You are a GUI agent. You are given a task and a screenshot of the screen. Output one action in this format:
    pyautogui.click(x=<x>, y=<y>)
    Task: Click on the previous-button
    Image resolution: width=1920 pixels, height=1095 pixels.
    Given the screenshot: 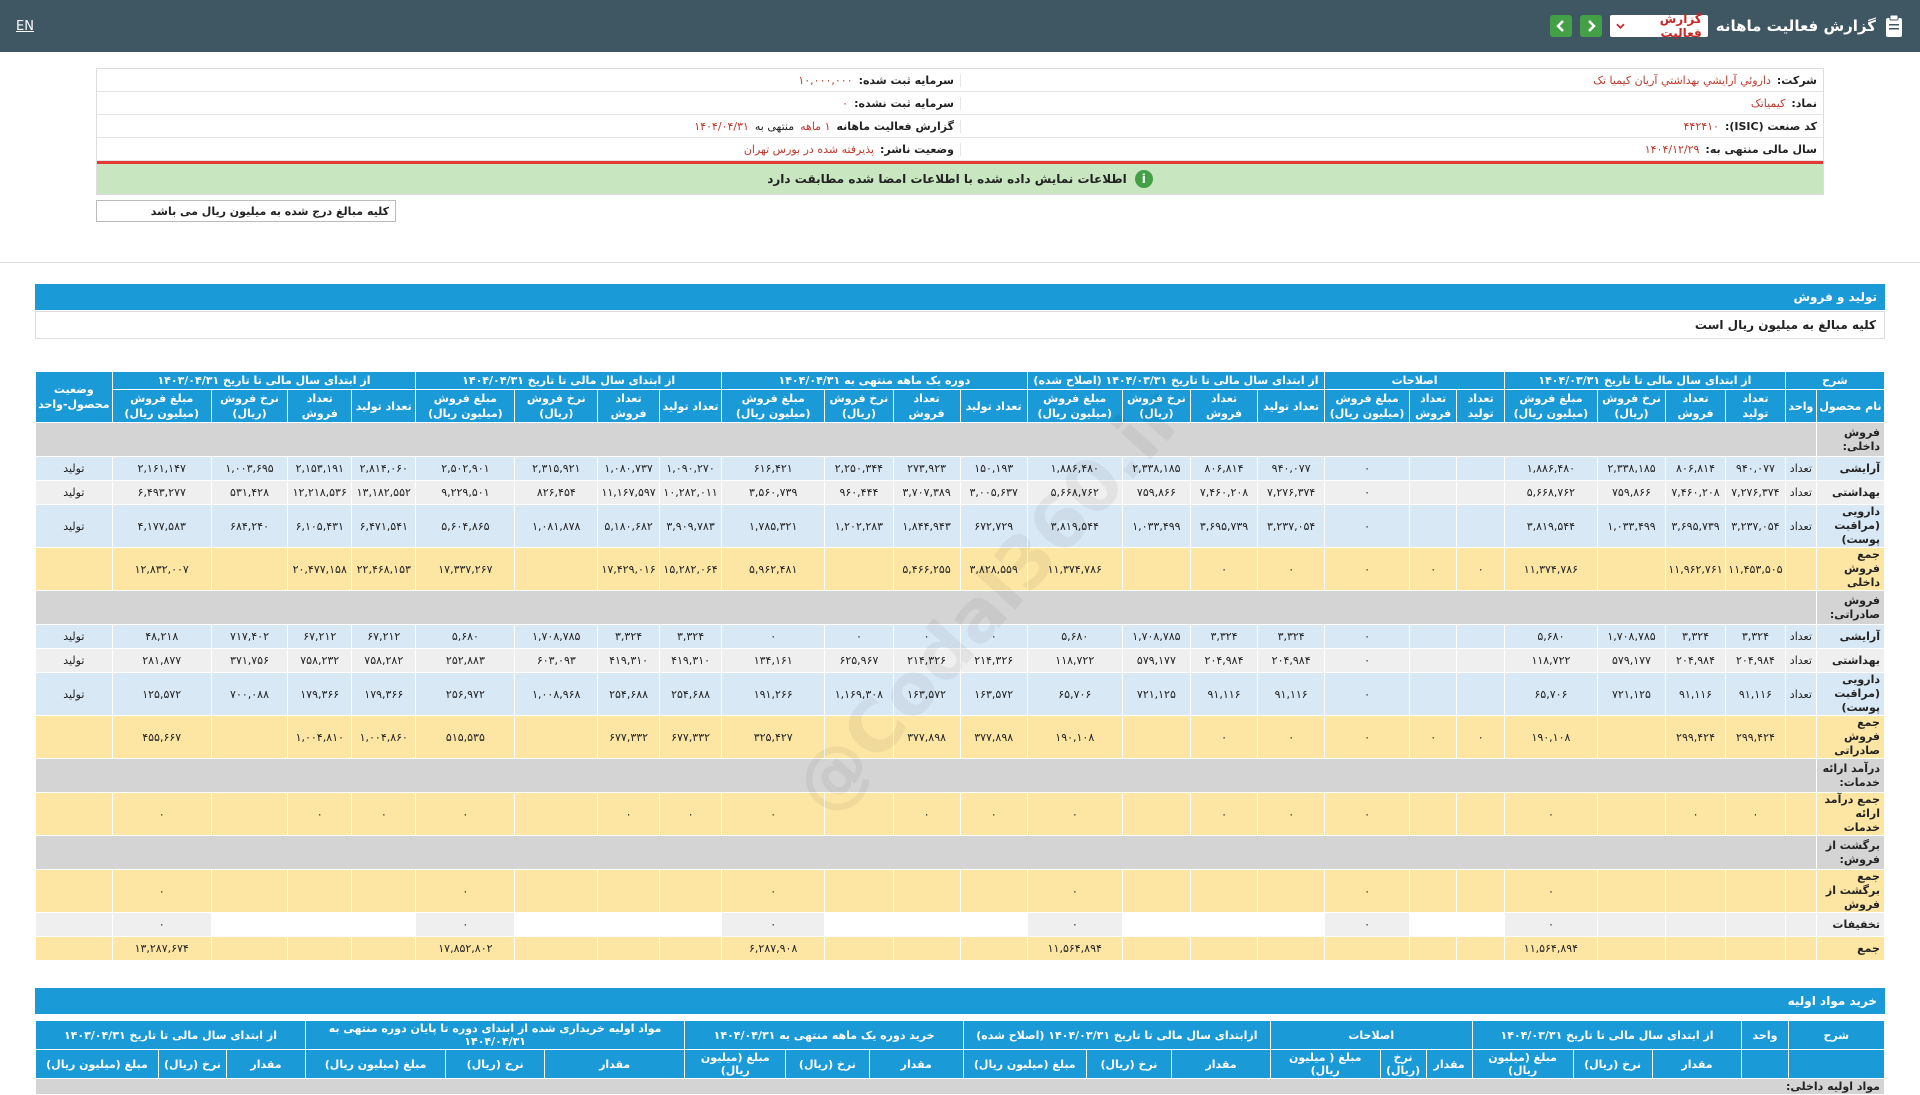 What is the action you would take?
    pyautogui.click(x=1560, y=26)
    